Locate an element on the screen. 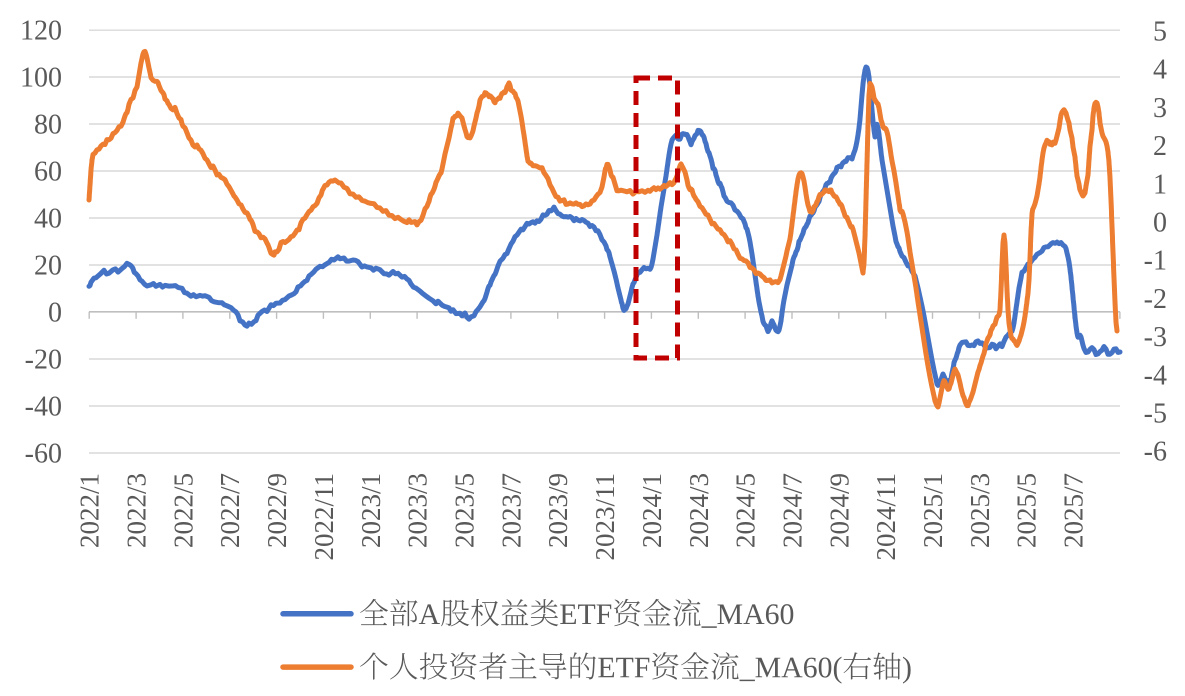 This screenshot has width=1185, height=696. svg-text: 1 is located at coordinates (1160, 184).